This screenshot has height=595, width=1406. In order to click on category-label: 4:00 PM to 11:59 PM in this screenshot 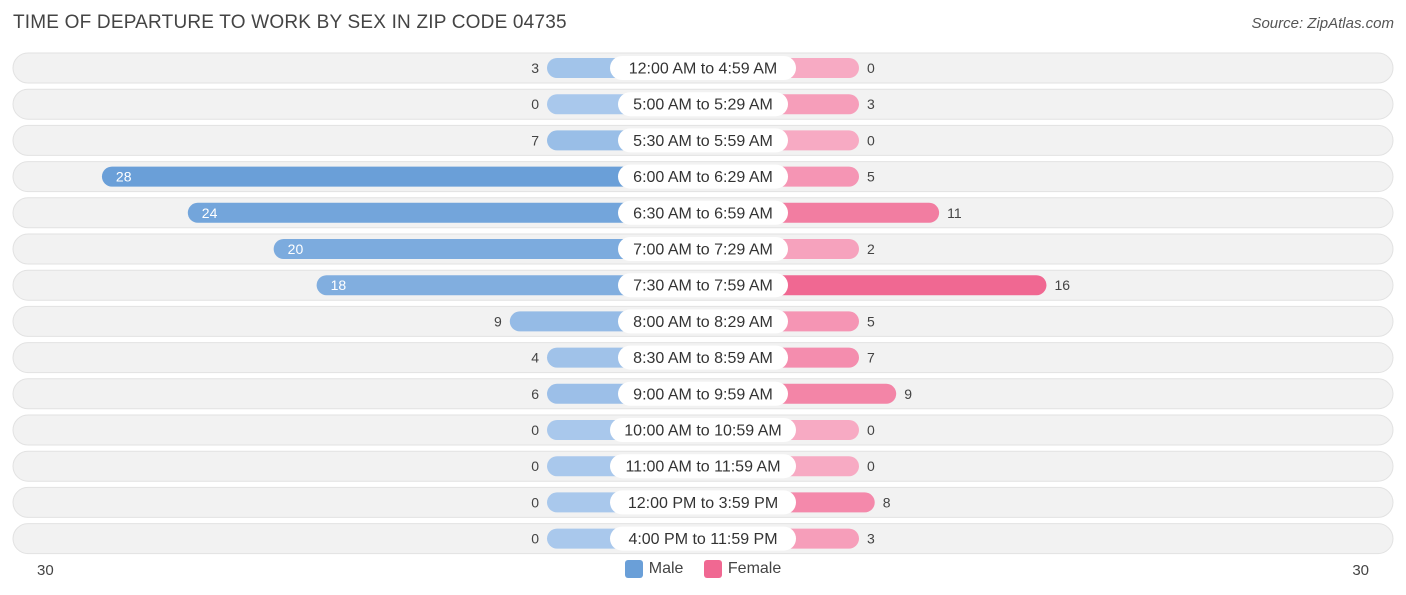, I will do `click(702, 539)`.